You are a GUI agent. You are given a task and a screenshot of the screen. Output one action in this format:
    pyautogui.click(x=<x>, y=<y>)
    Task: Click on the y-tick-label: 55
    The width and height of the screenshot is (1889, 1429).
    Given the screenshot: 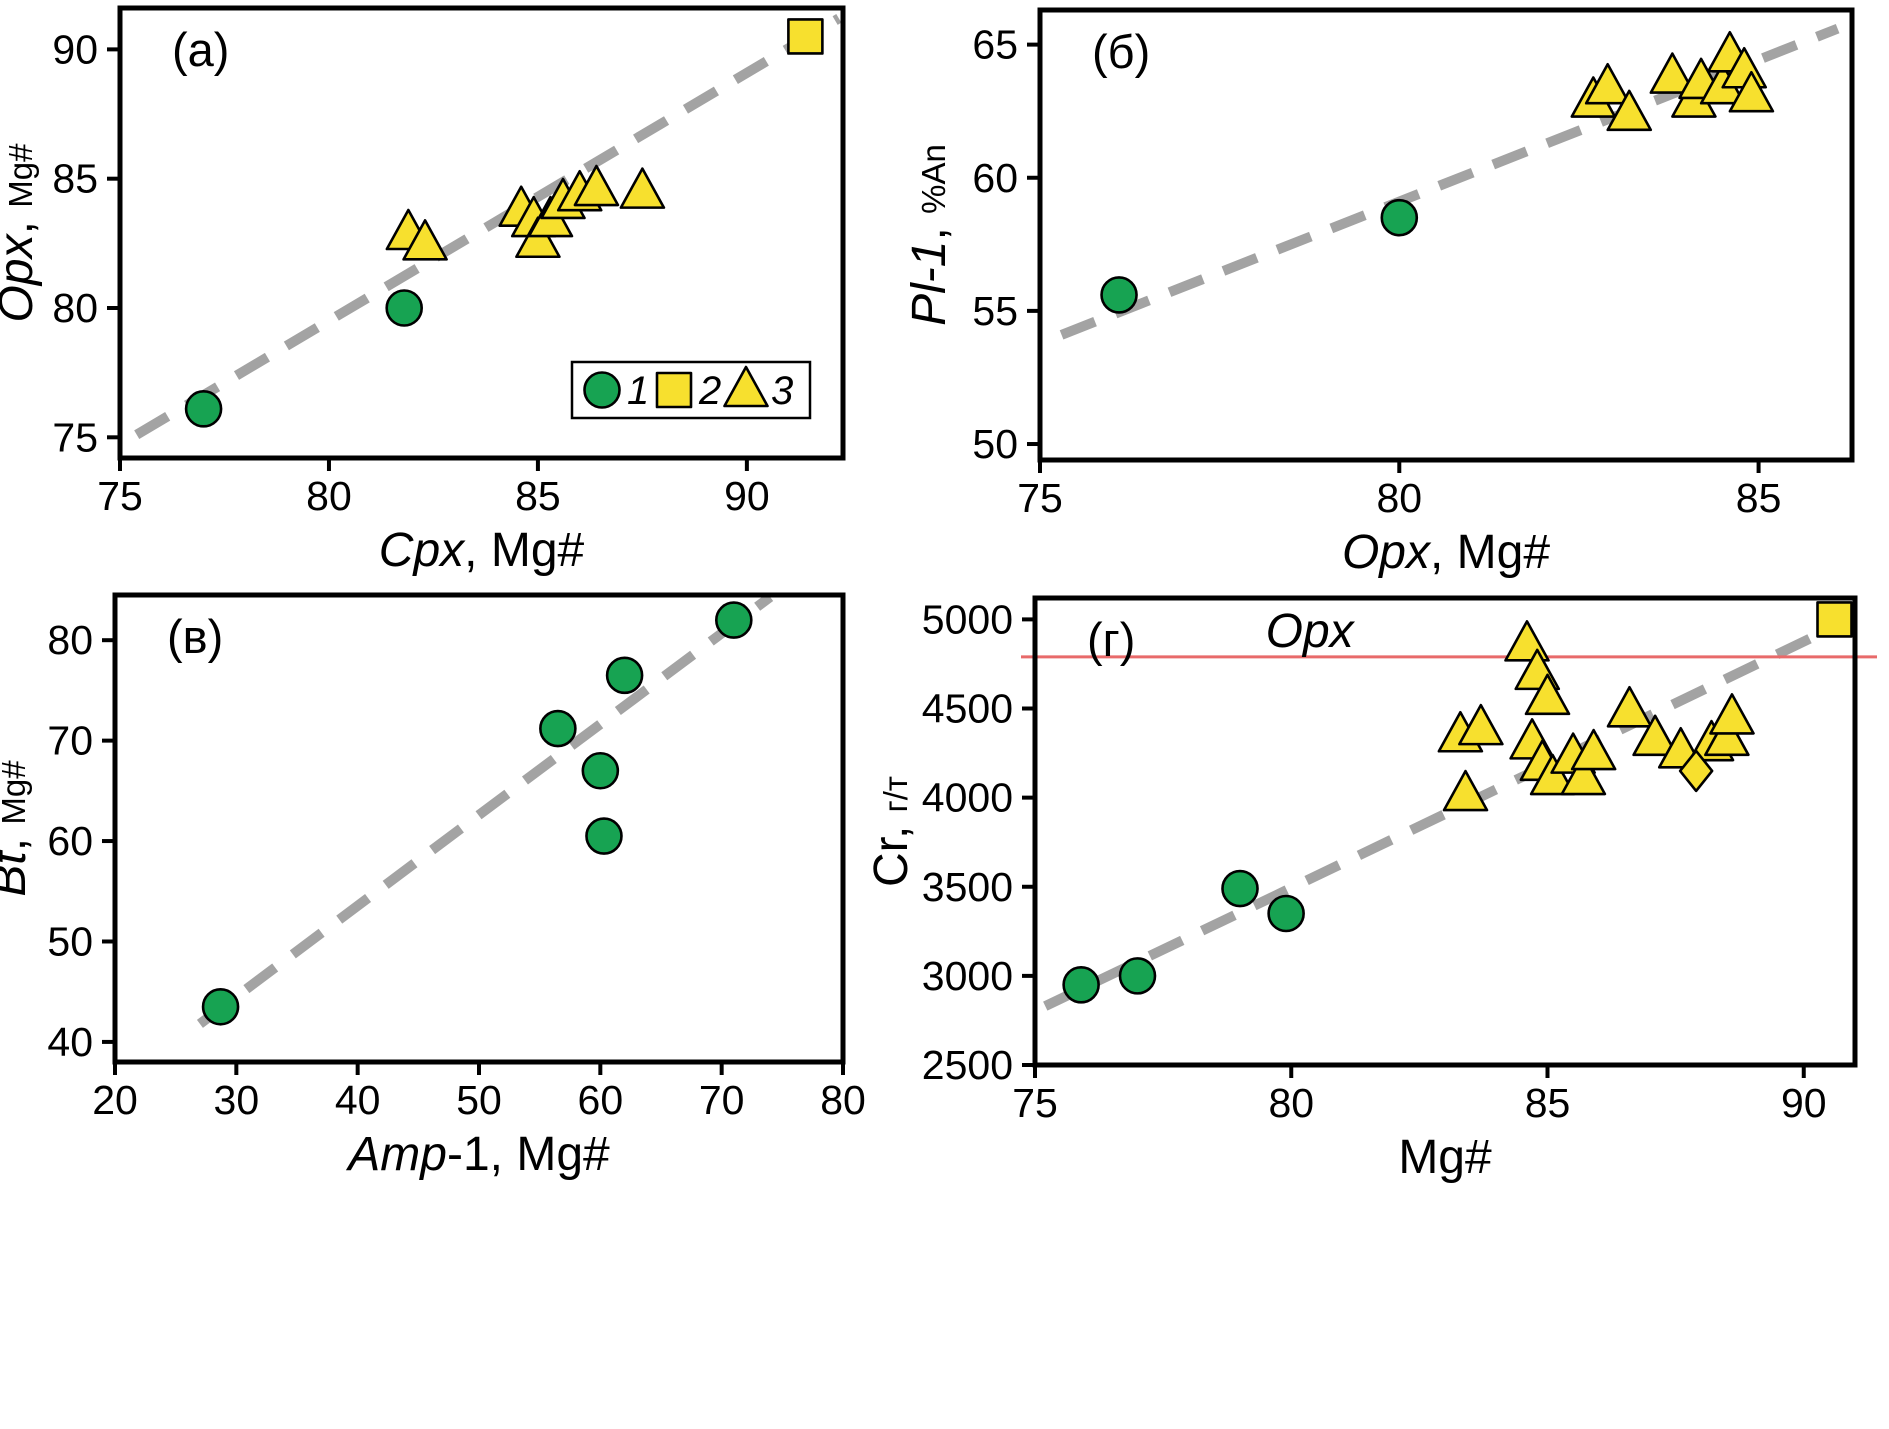 What is the action you would take?
    pyautogui.click(x=995, y=311)
    